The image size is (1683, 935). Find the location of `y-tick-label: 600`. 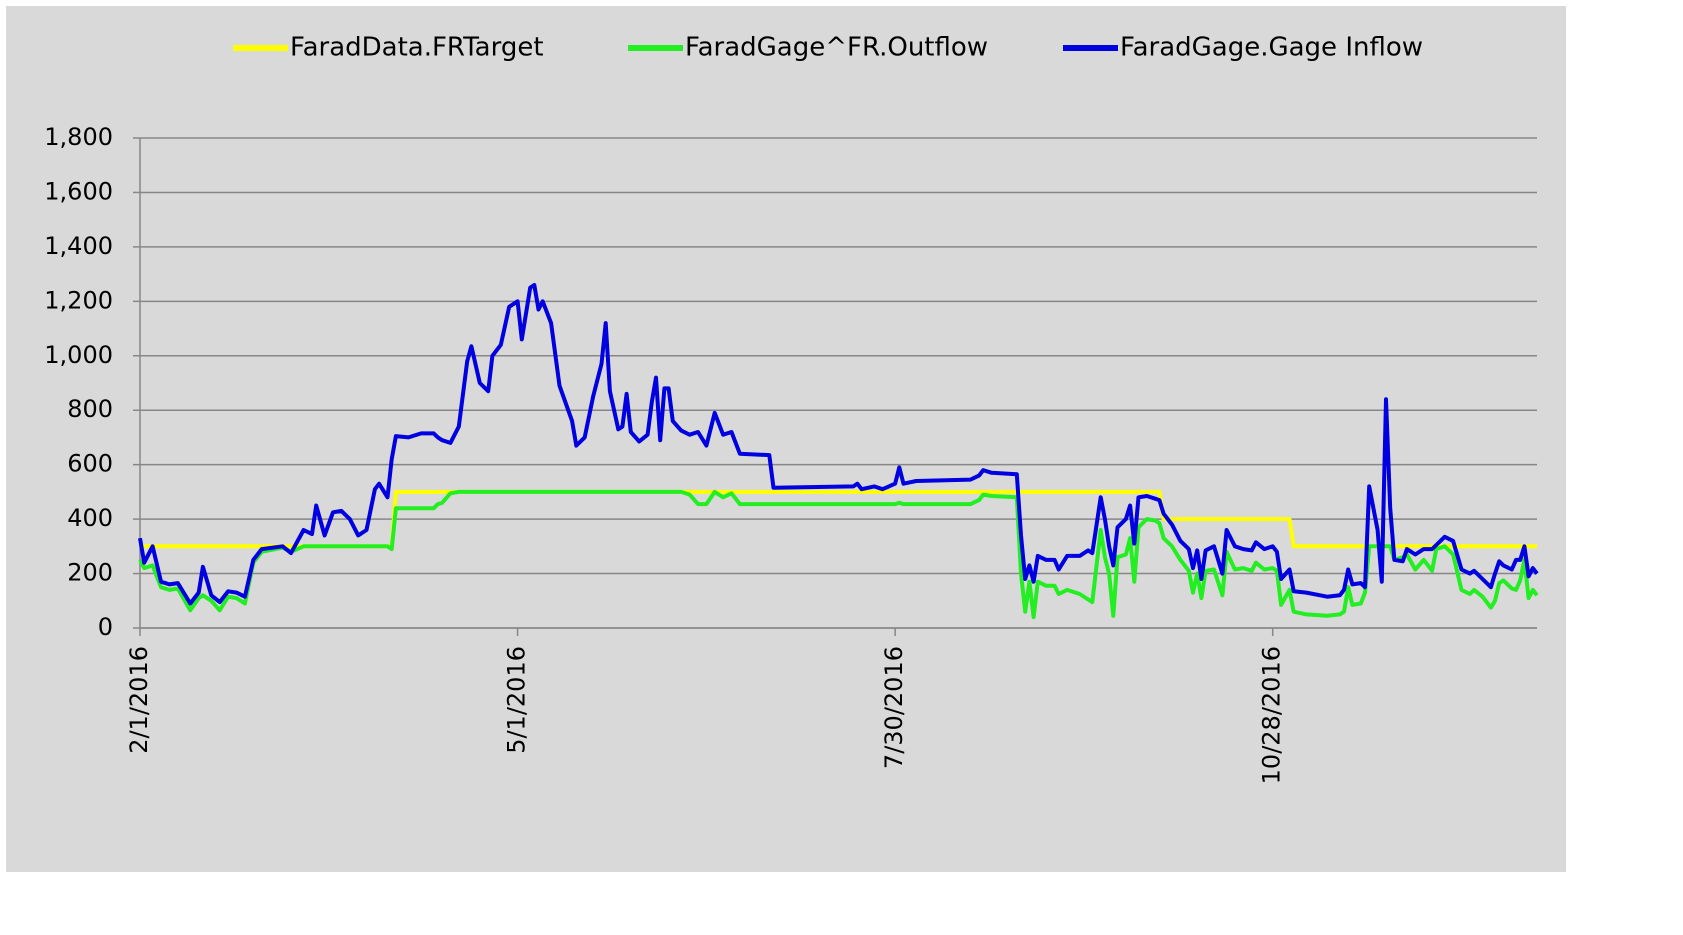

y-tick-label: 600 is located at coordinates (90, 464).